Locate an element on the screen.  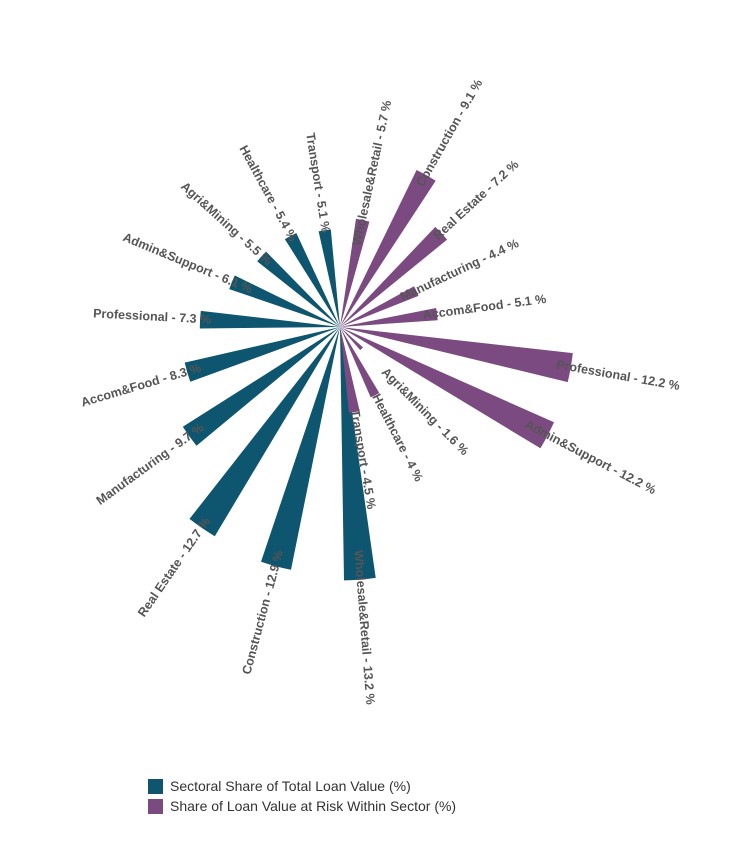
bar-total-share-construction is located at coordinates (300, 448).